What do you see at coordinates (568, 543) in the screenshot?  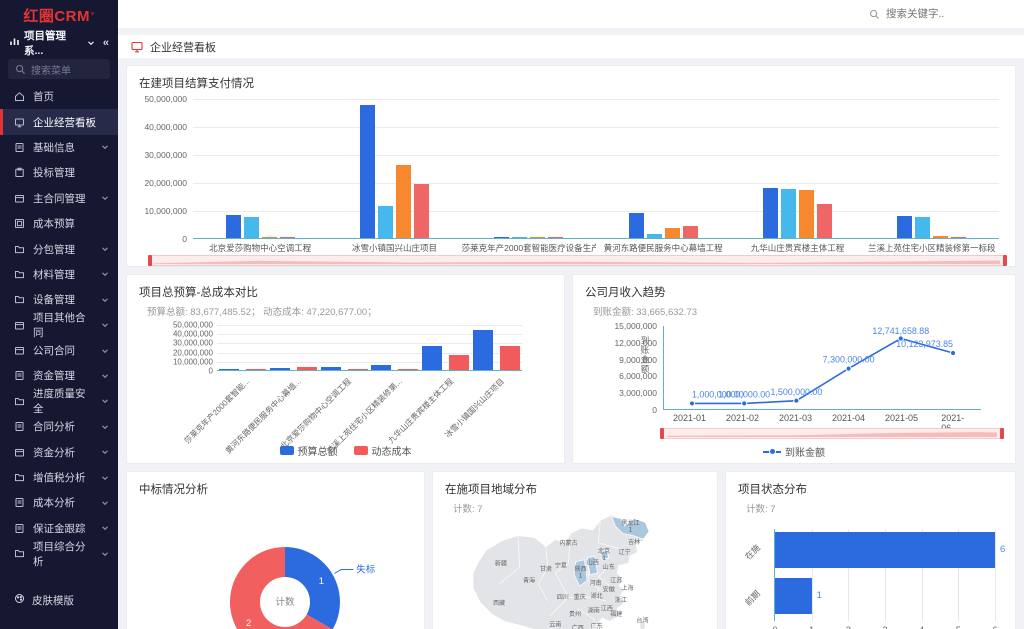 I see `province-label-内蒙古: 内蒙古` at bounding box center [568, 543].